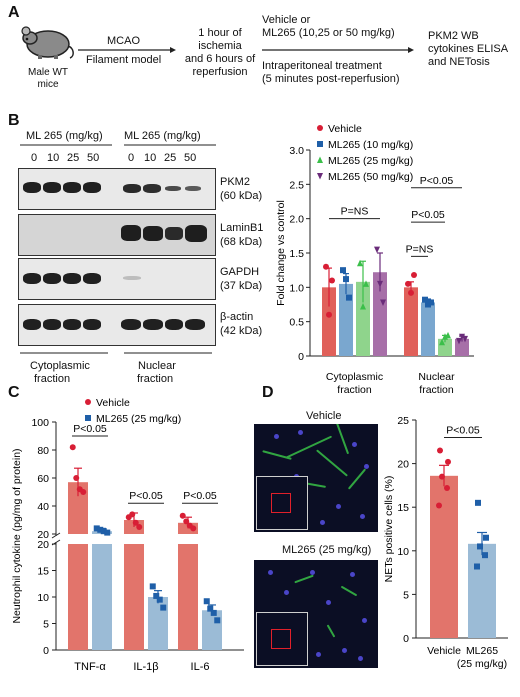 This screenshot has height=697, width=520. I want to click on chart-b-group-label: fraction, so click(436, 389).